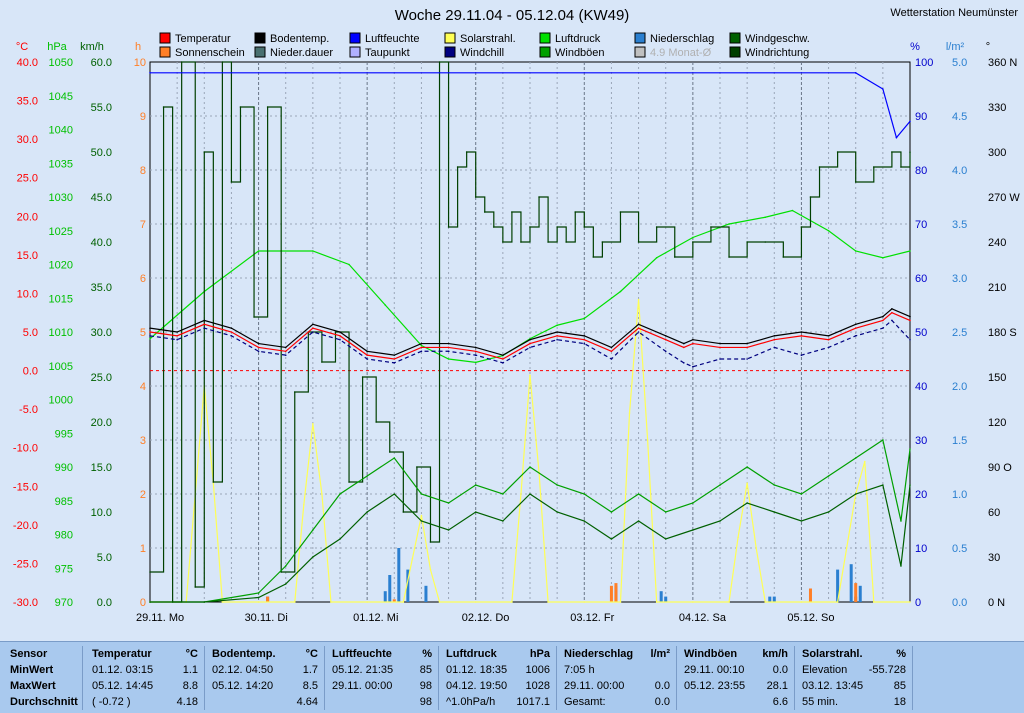 The height and width of the screenshot is (713, 1024). I want to click on tick-pressure: 1015, so click(61, 299).